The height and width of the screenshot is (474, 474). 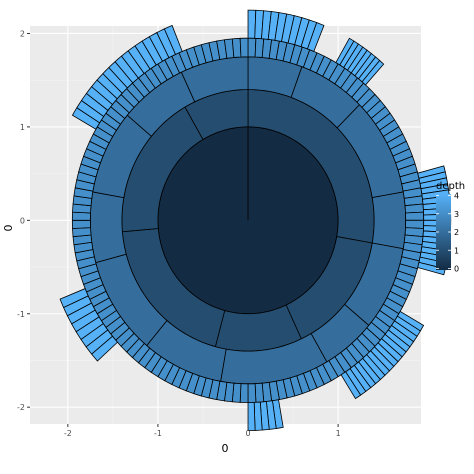 I want to click on x-tick-label: -1, so click(x=158, y=433).